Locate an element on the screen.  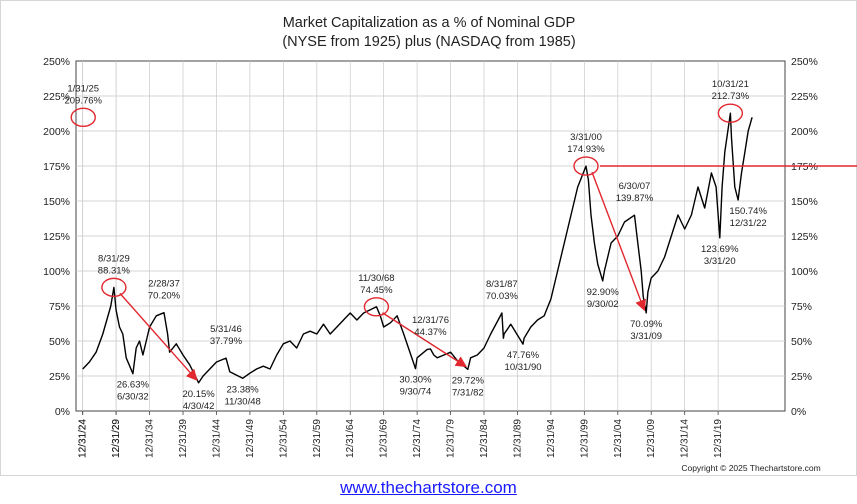
y-tick-label-left: 250% is located at coordinates (56, 62).